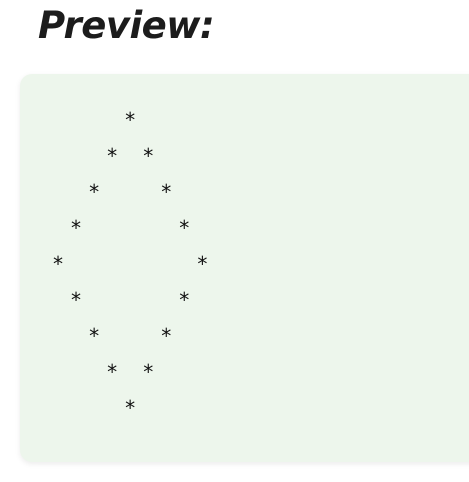  What do you see at coordinates (126, 25) in the screenshot?
I see `preview-heading: Preview:` at bounding box center [126, 25].